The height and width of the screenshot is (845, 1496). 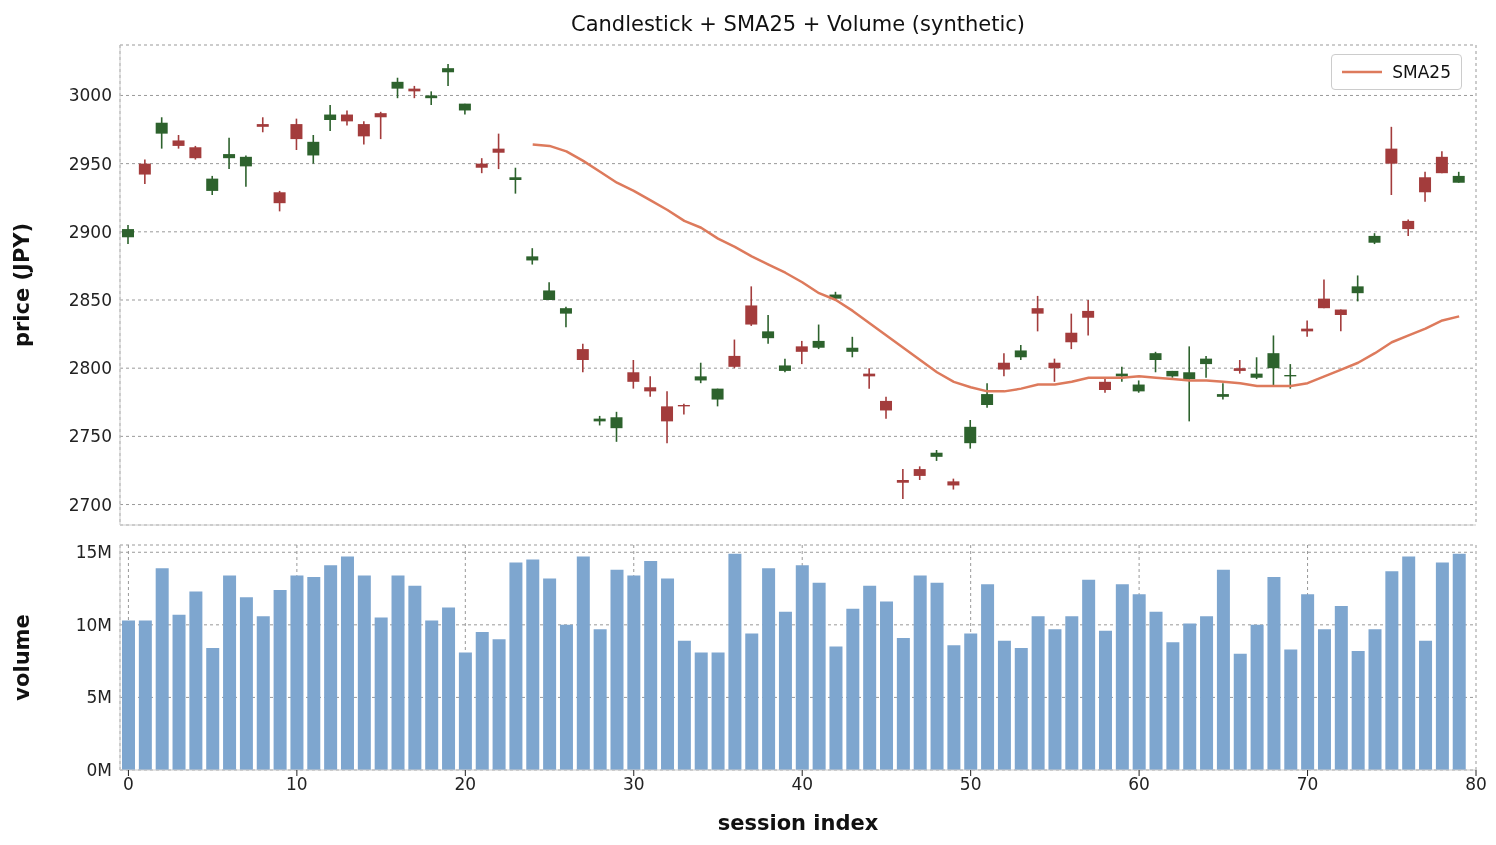 What do you see at coordinates (633, 784) in the screenshot?
I see `x-tick-label: 30` at bounding box center [633, 784].